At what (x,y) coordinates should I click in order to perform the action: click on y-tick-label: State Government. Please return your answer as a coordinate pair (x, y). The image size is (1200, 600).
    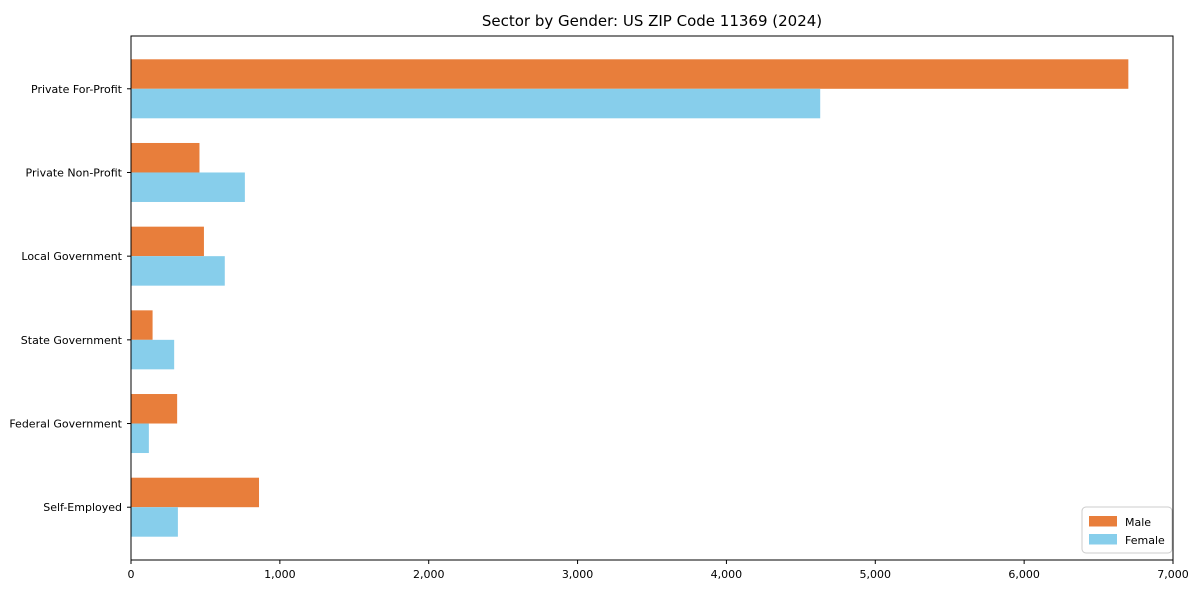
    Looking at the image, I should click on (72, 340).